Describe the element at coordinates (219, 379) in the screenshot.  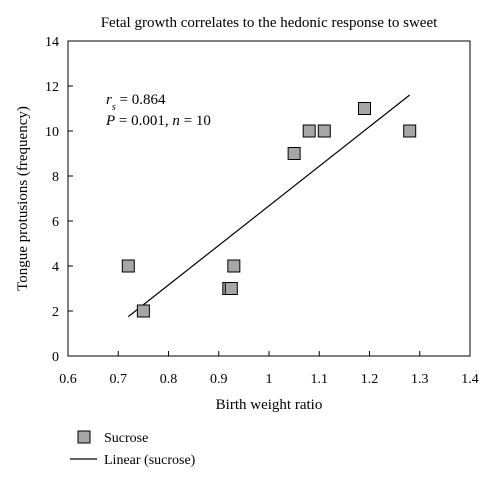
I see `x-tick-label: 0.9` at that location.